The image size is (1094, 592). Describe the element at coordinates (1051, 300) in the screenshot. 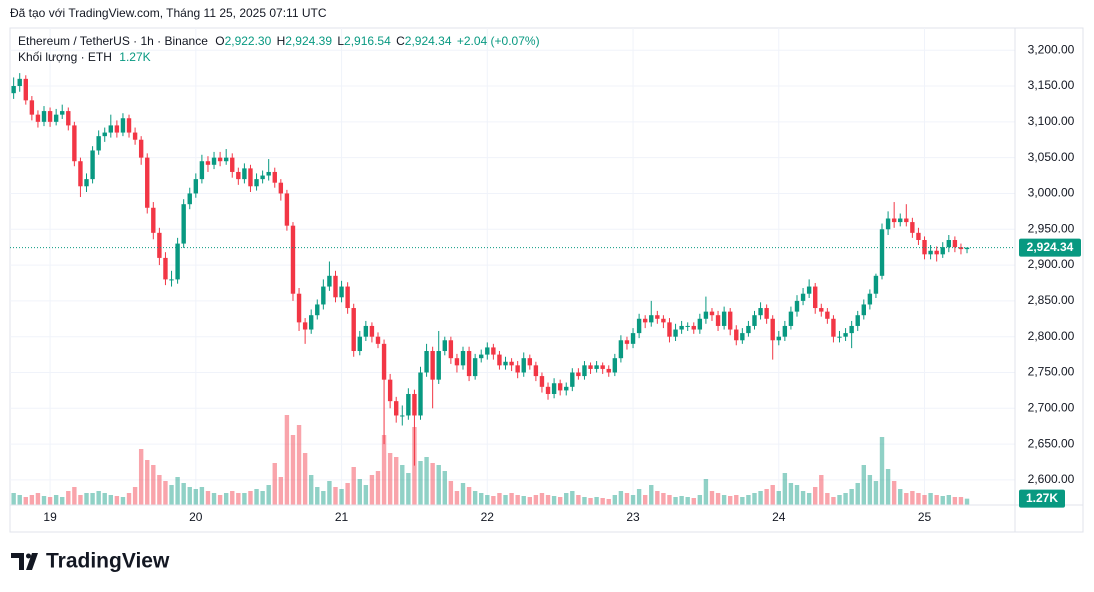

I see `y-tick-label: 2,850.00` at that location.